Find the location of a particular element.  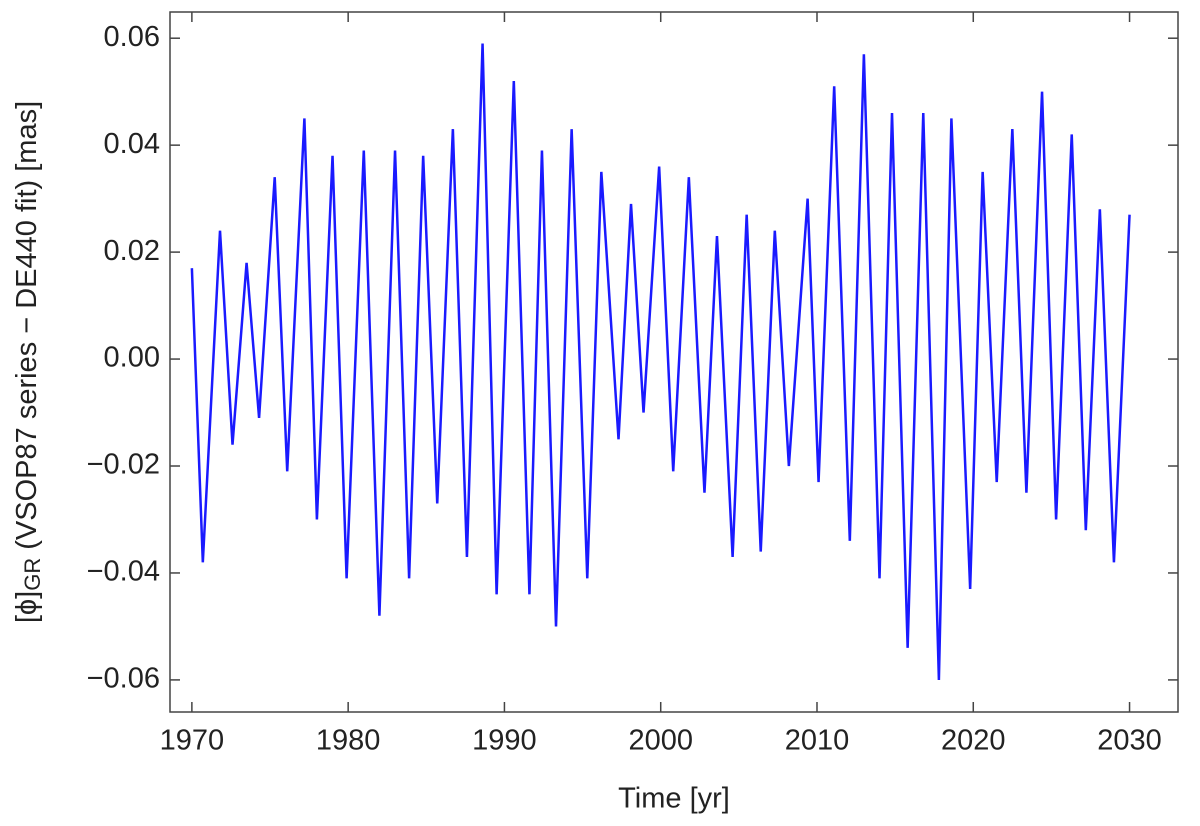

x-tick-label: 2030 is located at coordinates (1129, 741).